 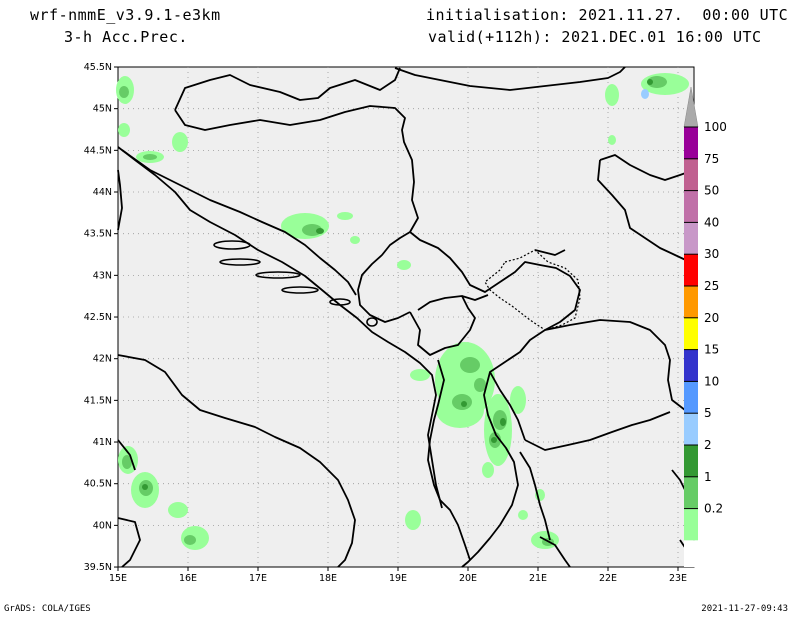 What do you see at coordinates (47, 609) in the screenshot?
I see `footer-credit: GrADS: COLA/IGES` at bounding box center [47, 609].